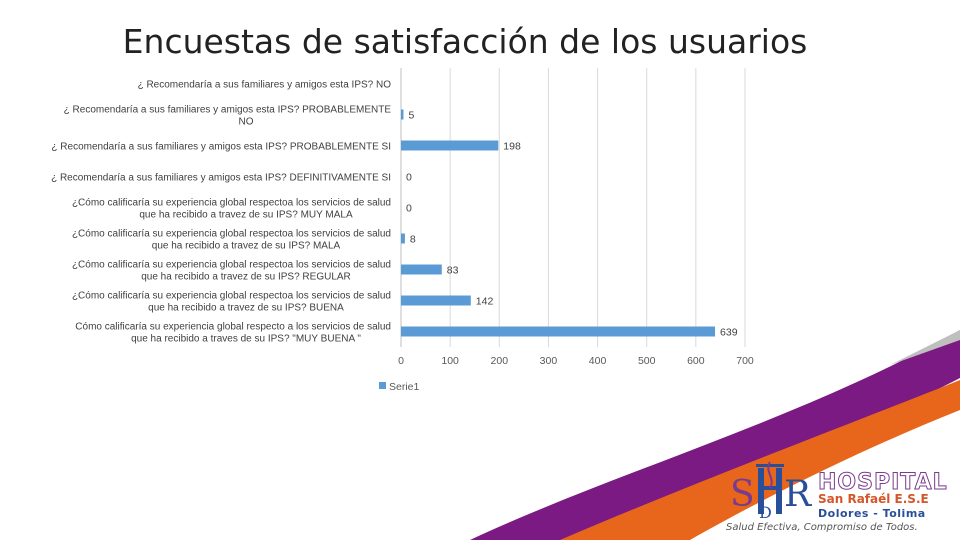 This screenshot has height=540, width=960. I want to click on category-label: que ha recibido a travez de su IPS? MALA, so click(246, 246).